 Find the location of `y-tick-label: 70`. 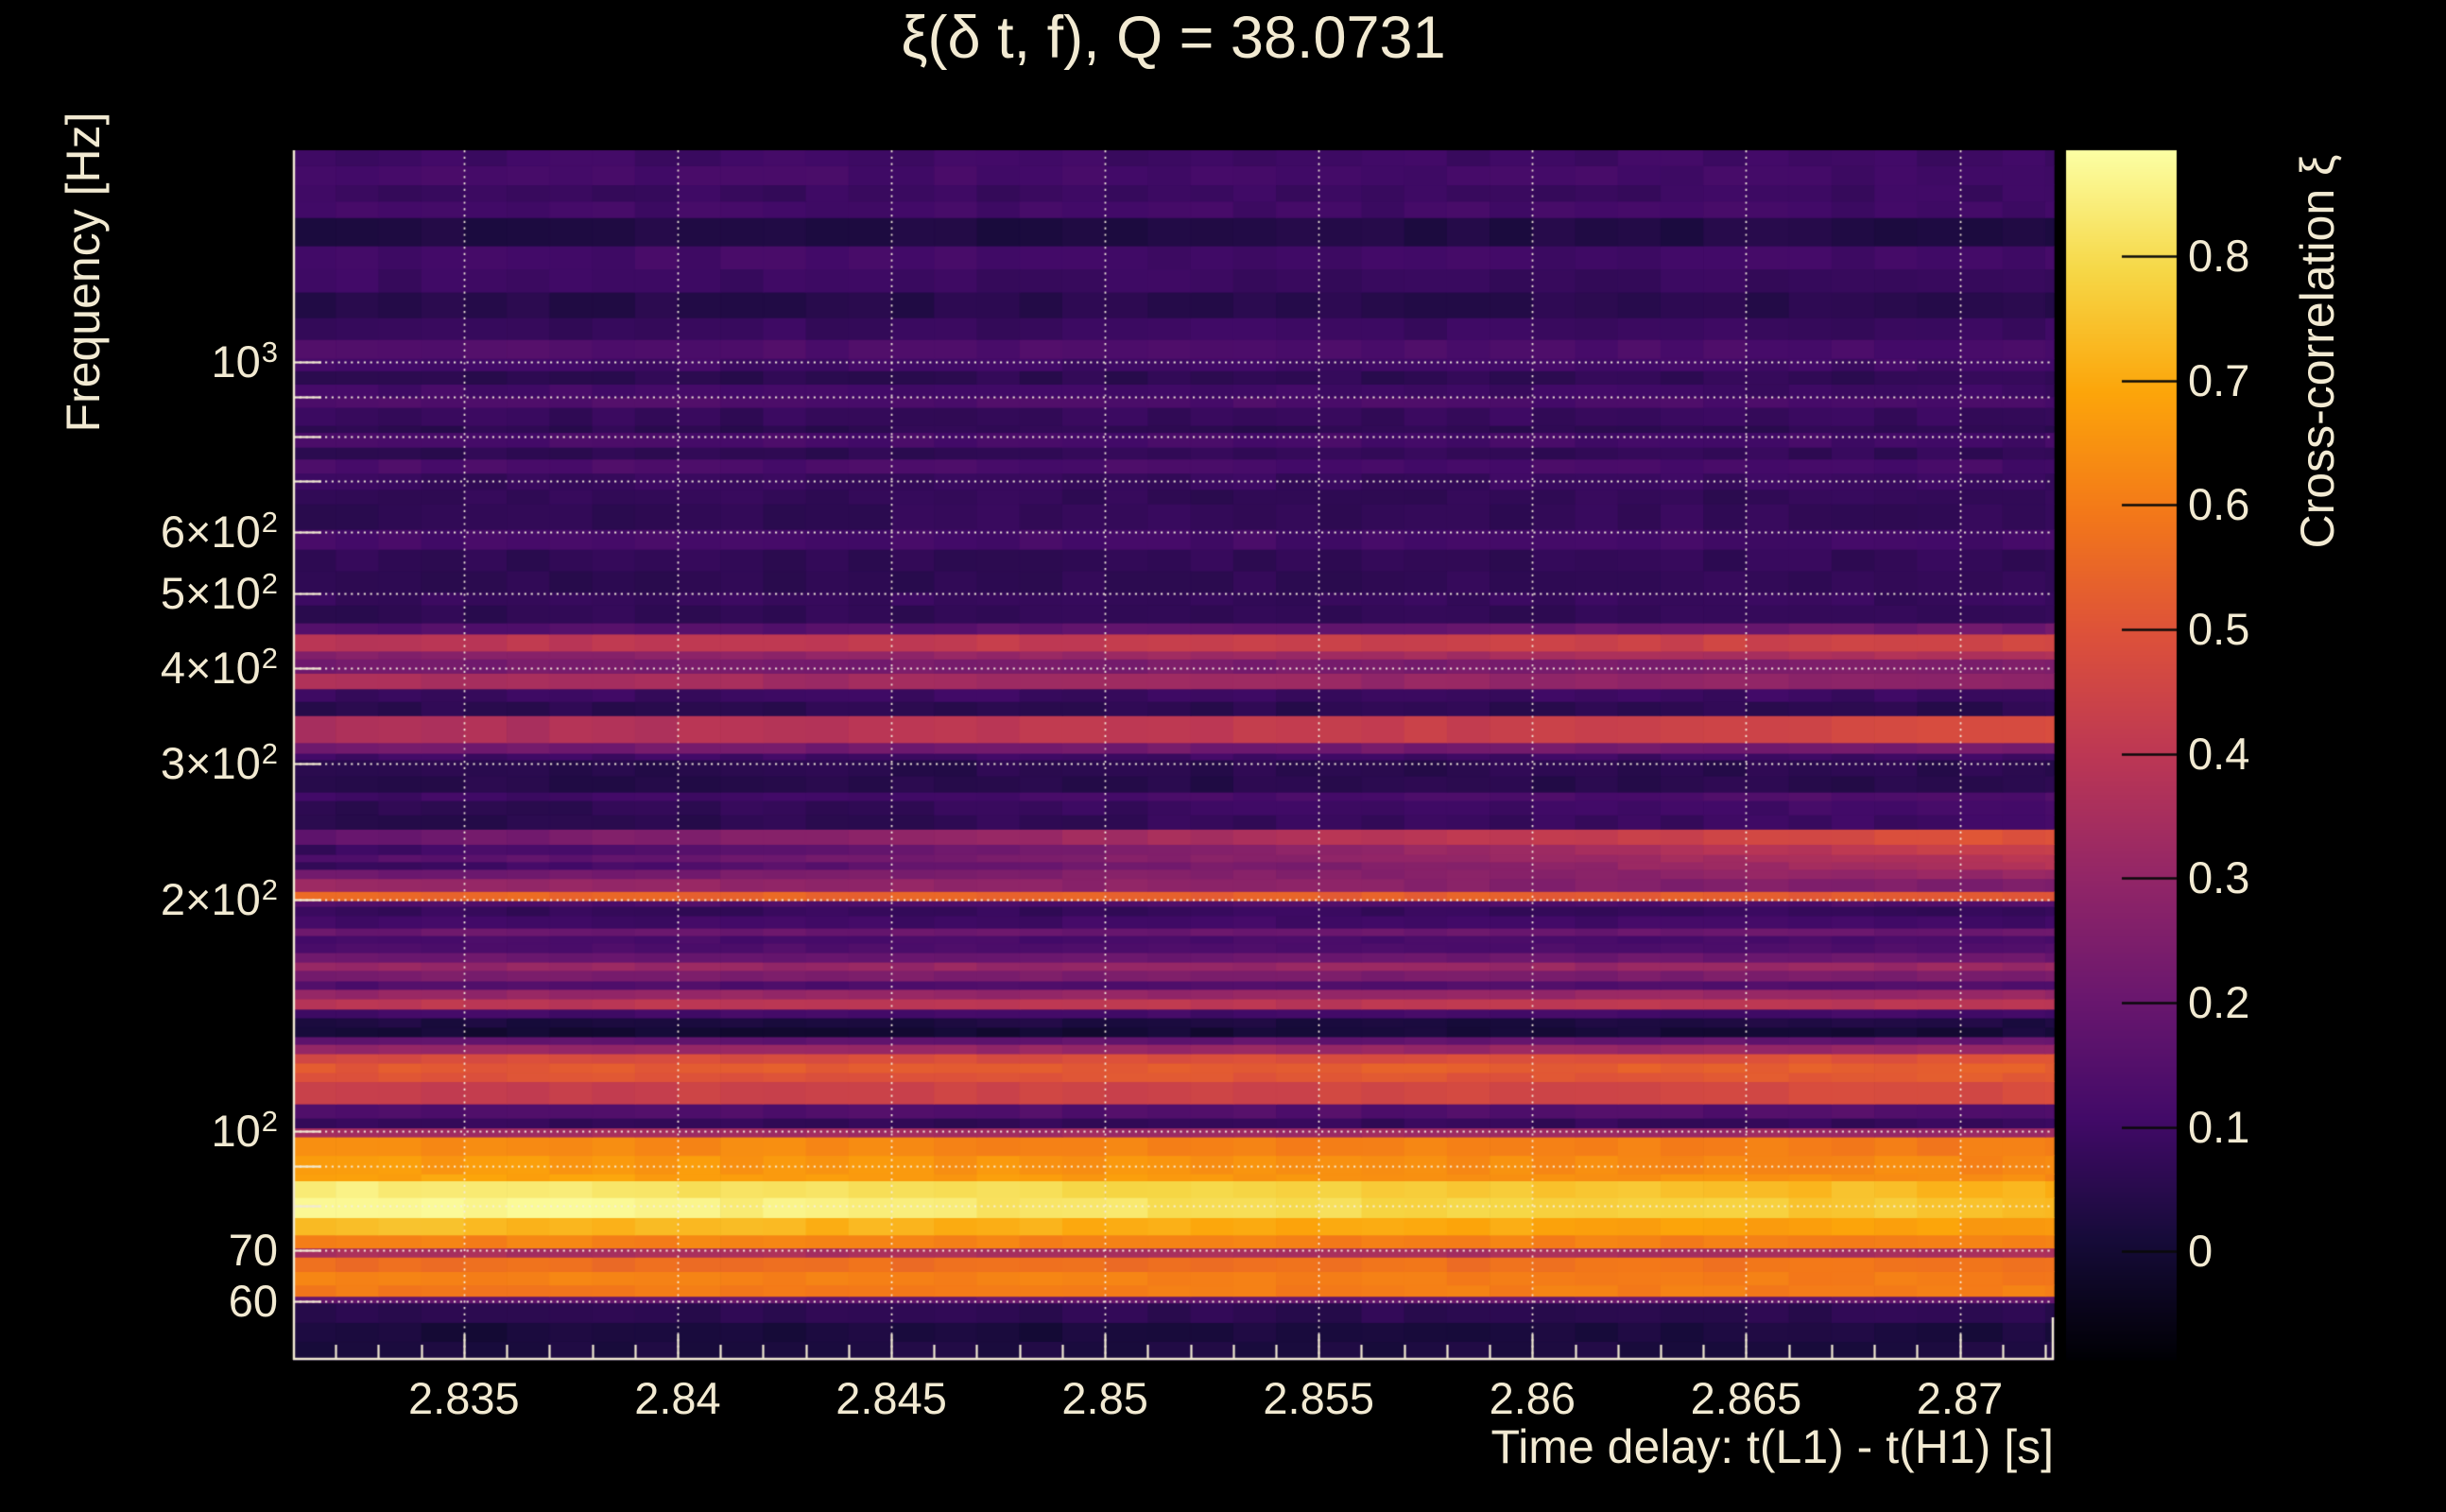

y-tick-label: 70 is located at coordinates (253, 1249).